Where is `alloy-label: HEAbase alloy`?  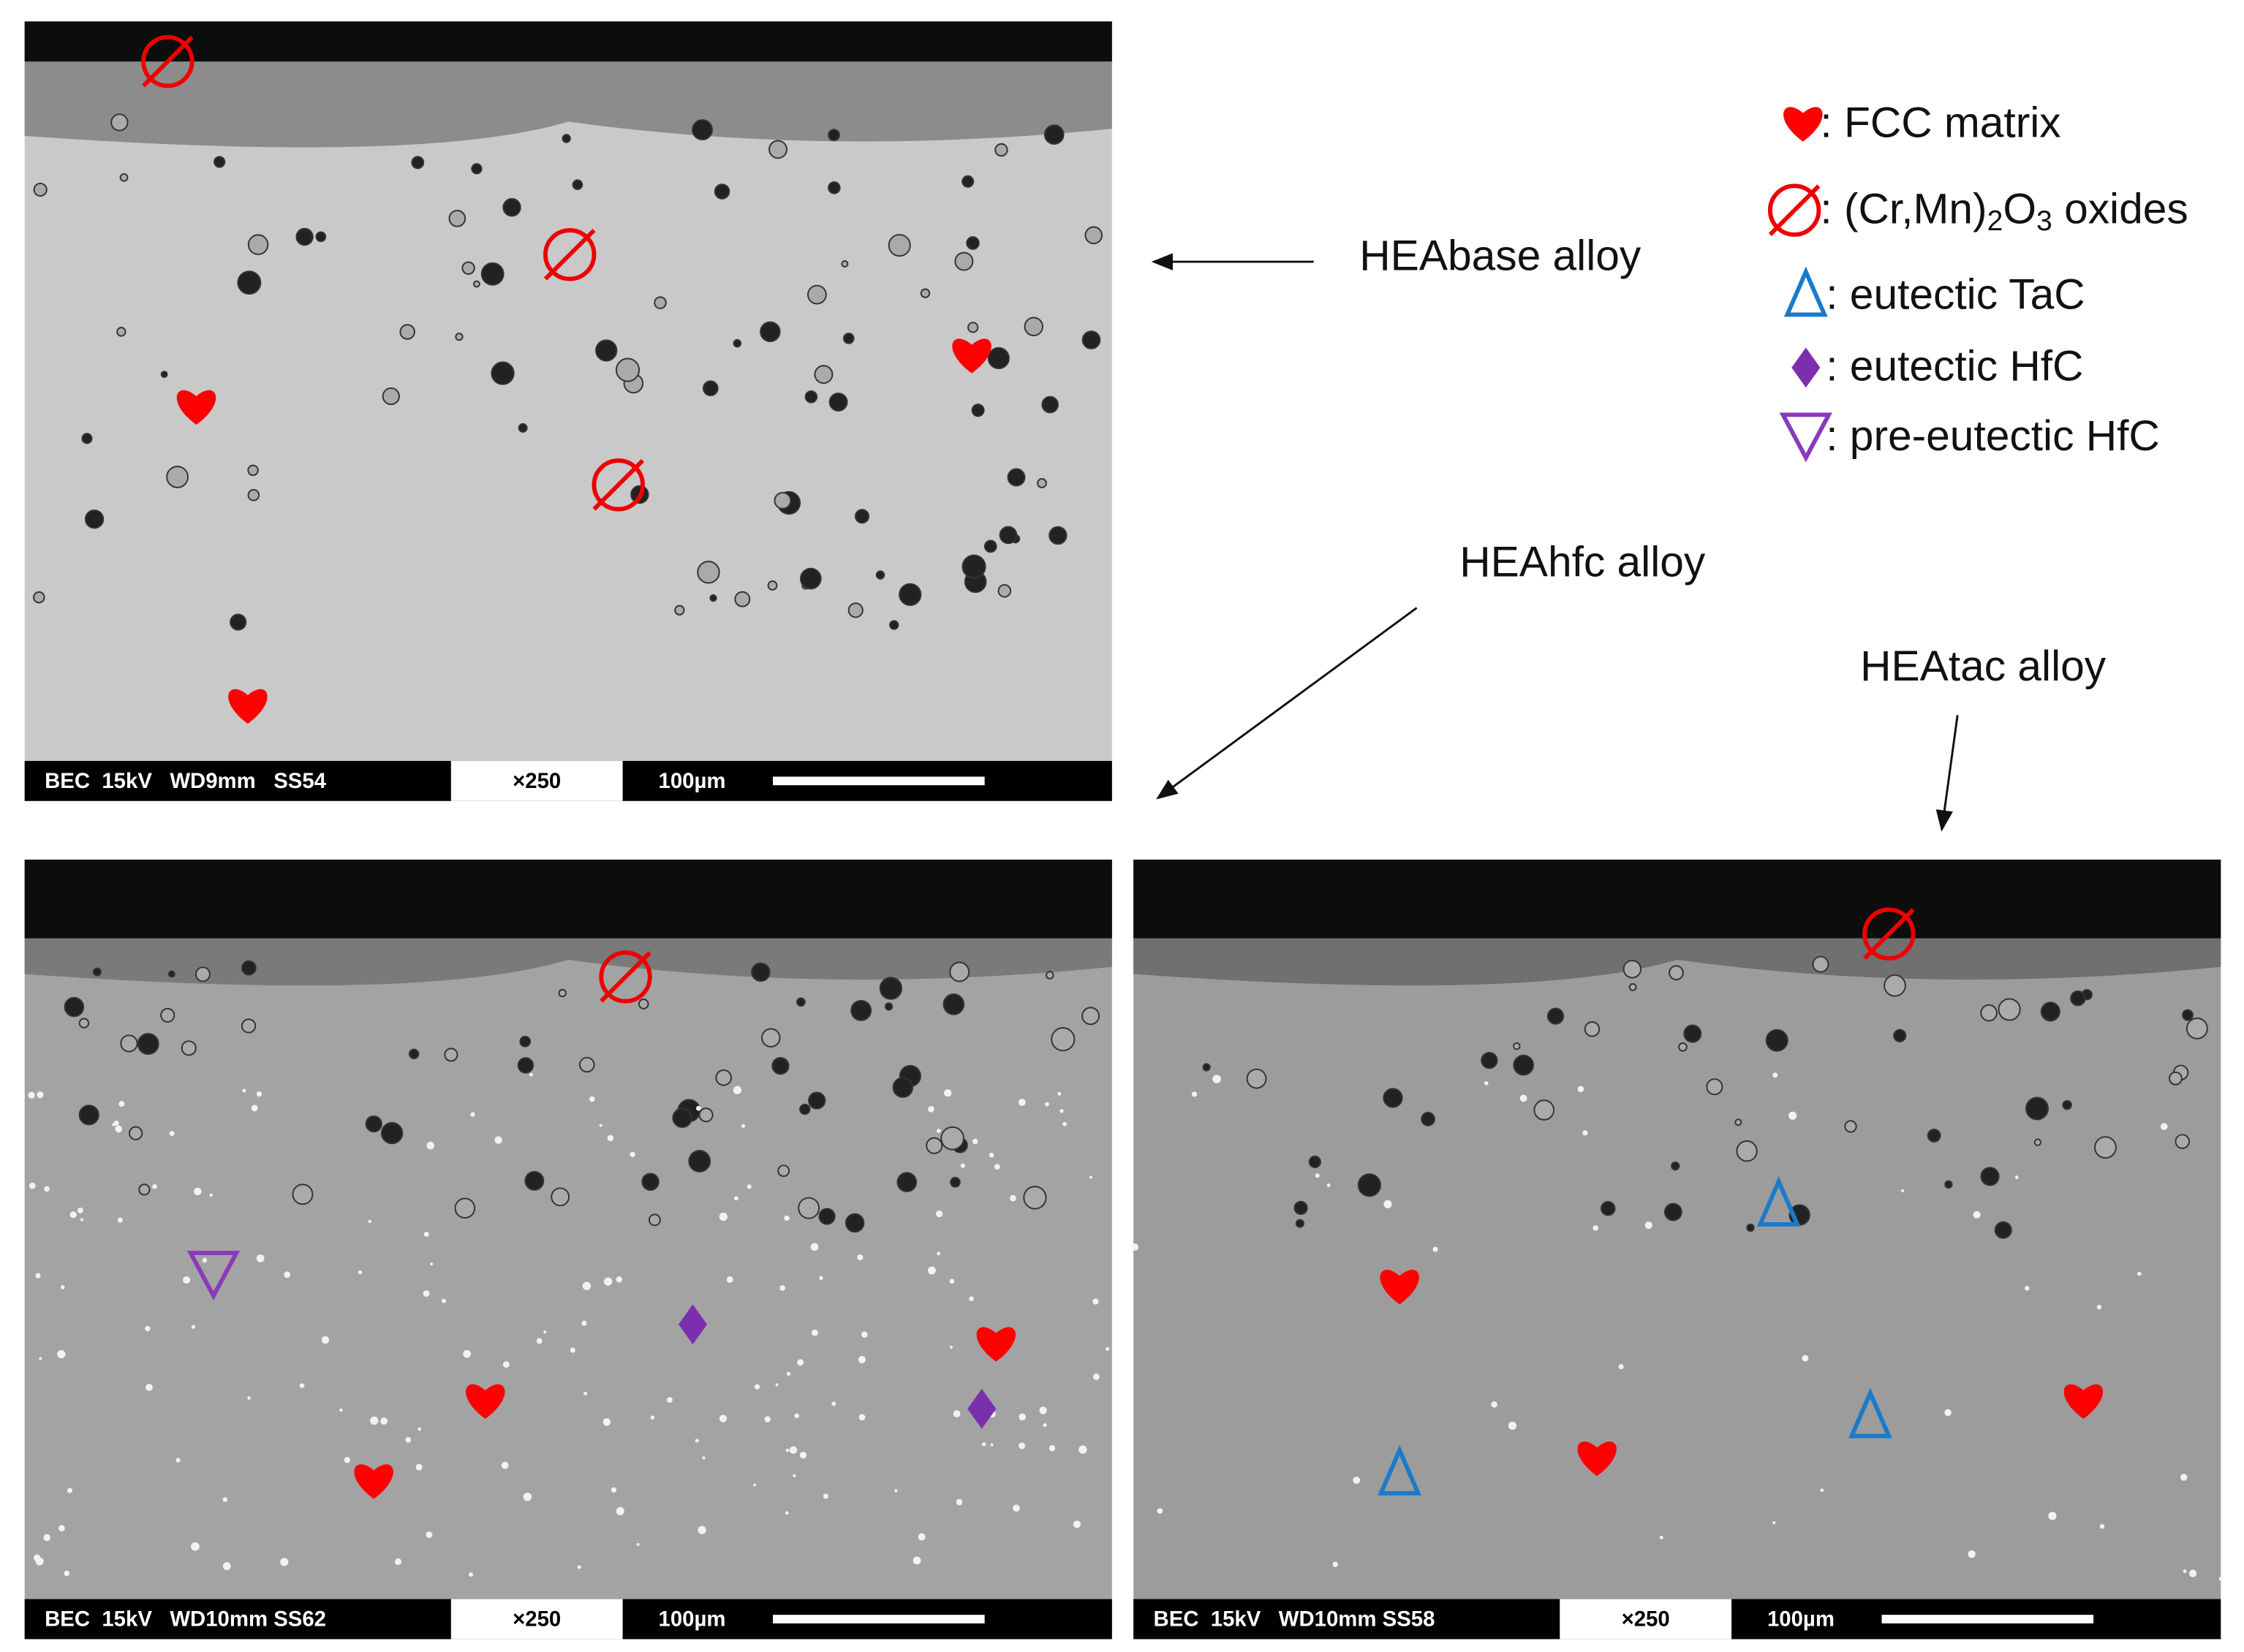 alloy-label: HEAbase alloy is located at coordinates (1500, 256).